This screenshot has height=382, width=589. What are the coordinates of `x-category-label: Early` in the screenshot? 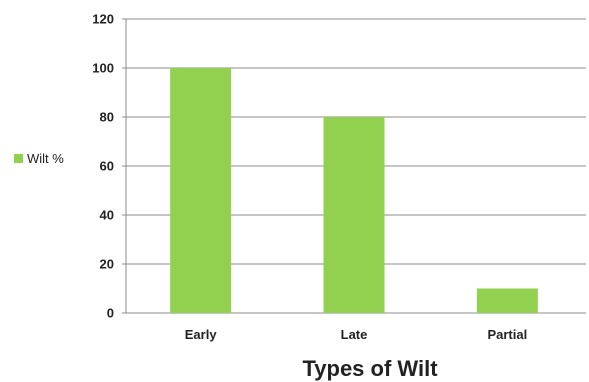 It's located at (201, 334).